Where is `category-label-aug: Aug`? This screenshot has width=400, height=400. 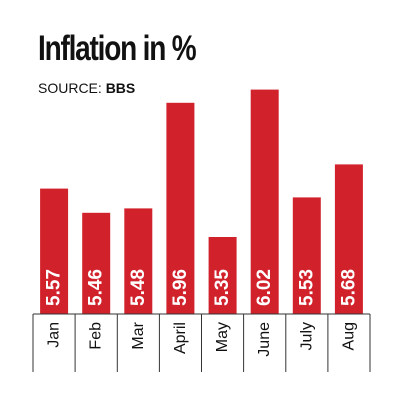
category-label-aug: Aug is located at coordinates (348, 336).